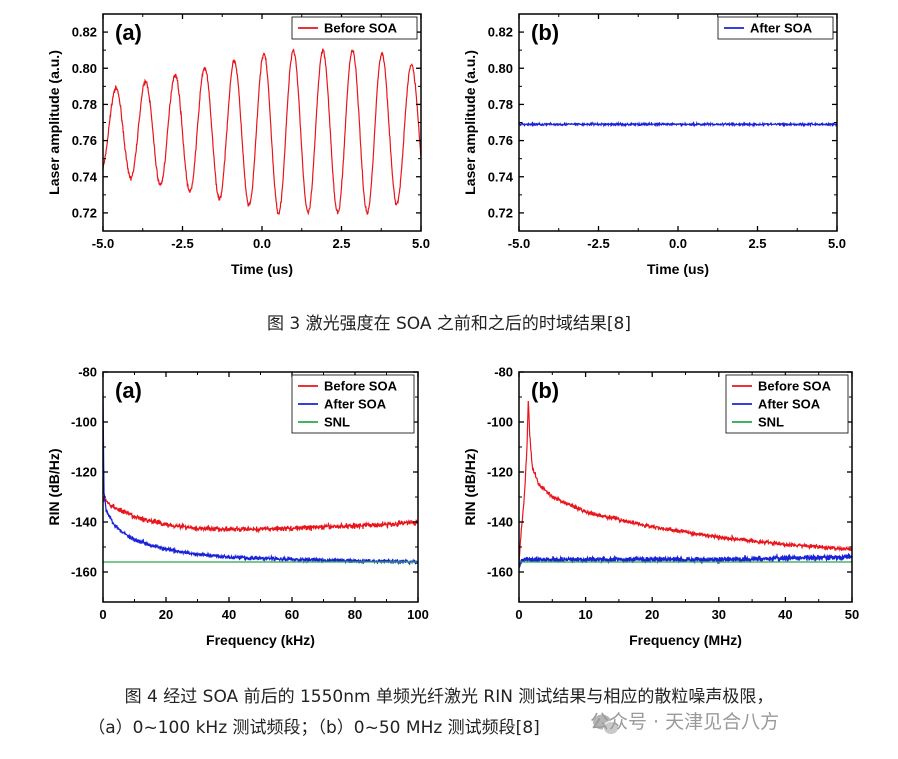  What do you see at coordinates (355, 614) in the screenshot?
I see `x-tick-label: 80` at bounding box center [355, 614].